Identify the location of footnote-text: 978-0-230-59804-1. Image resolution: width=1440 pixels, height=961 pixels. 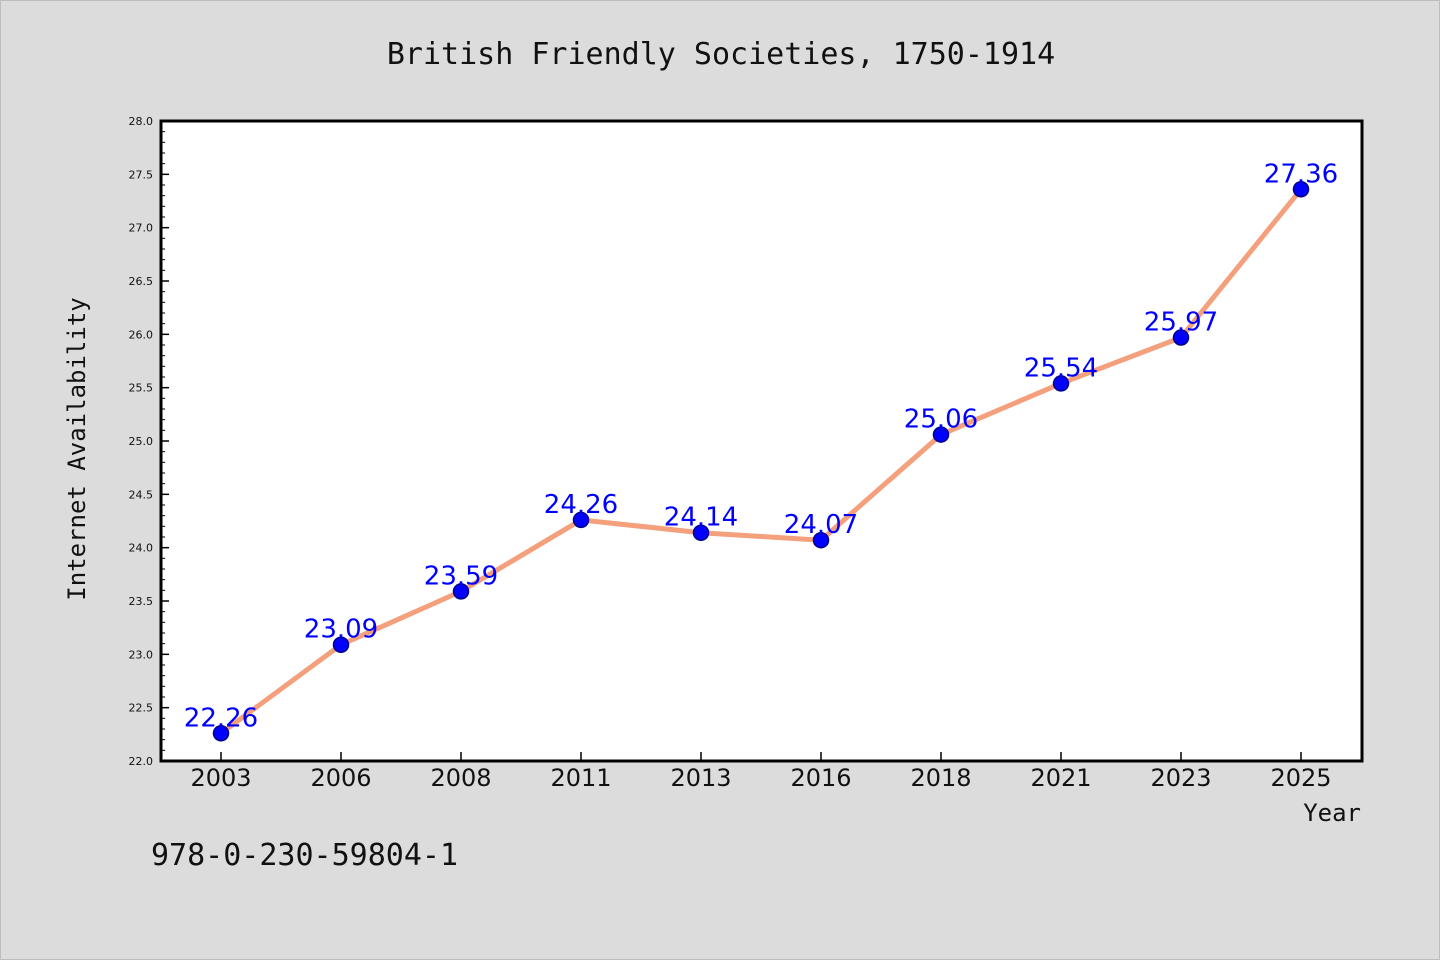
(304, 855).